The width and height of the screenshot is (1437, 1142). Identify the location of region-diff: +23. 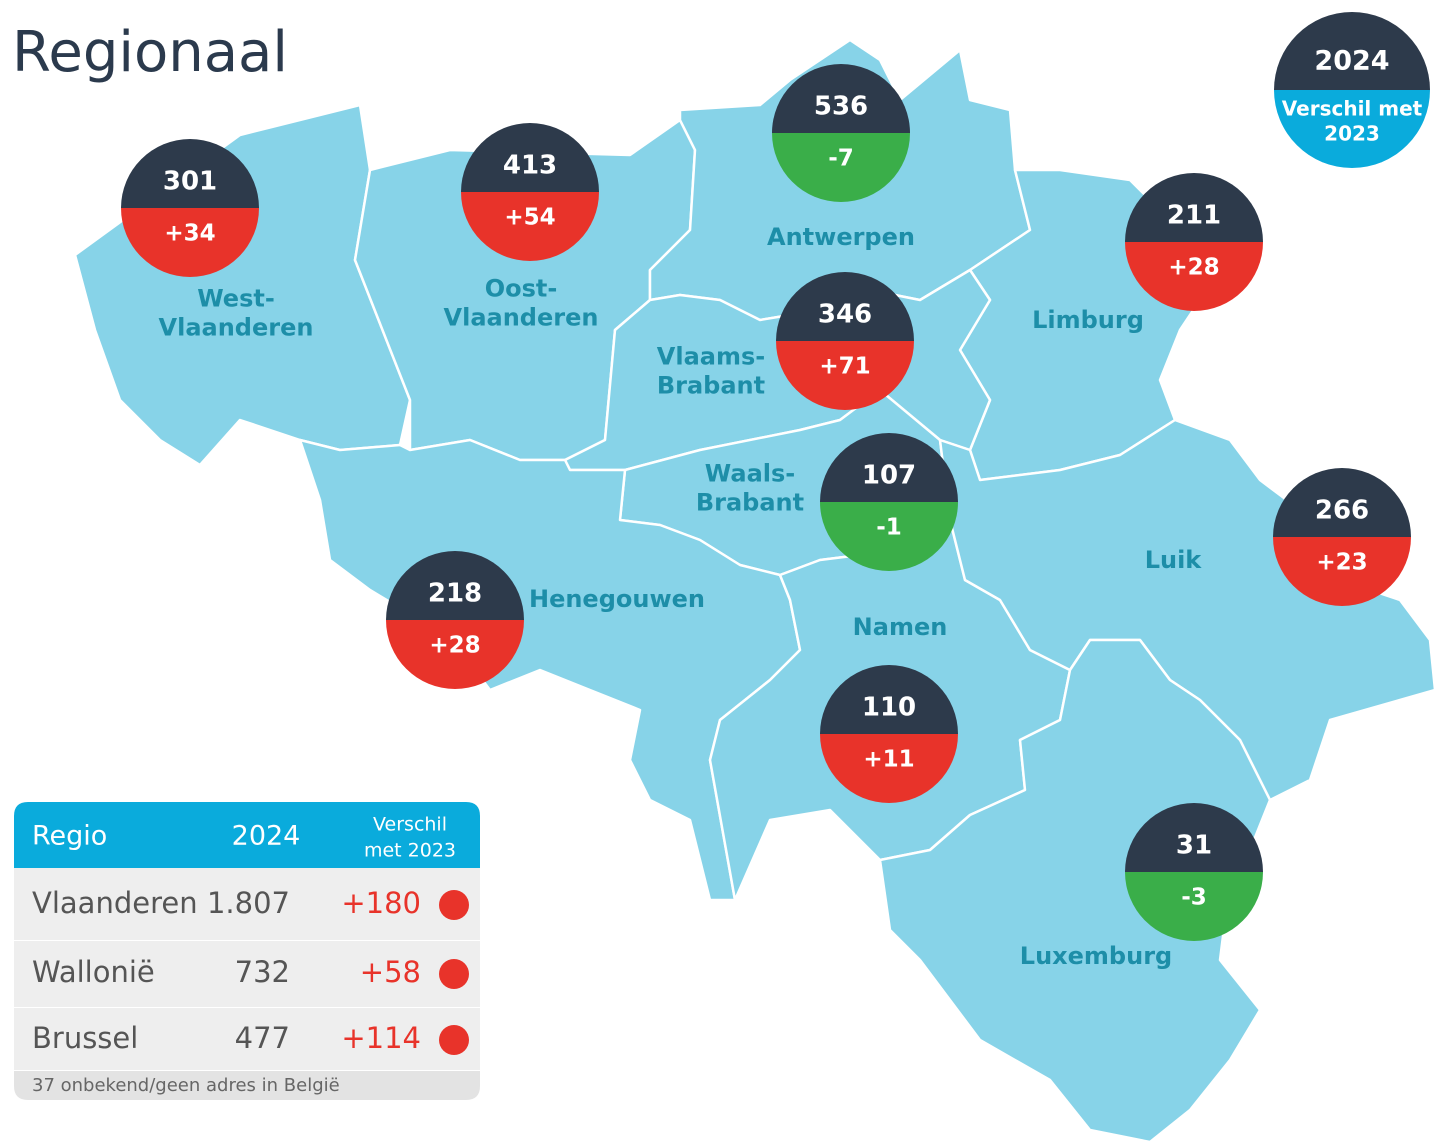
(1341, 563).